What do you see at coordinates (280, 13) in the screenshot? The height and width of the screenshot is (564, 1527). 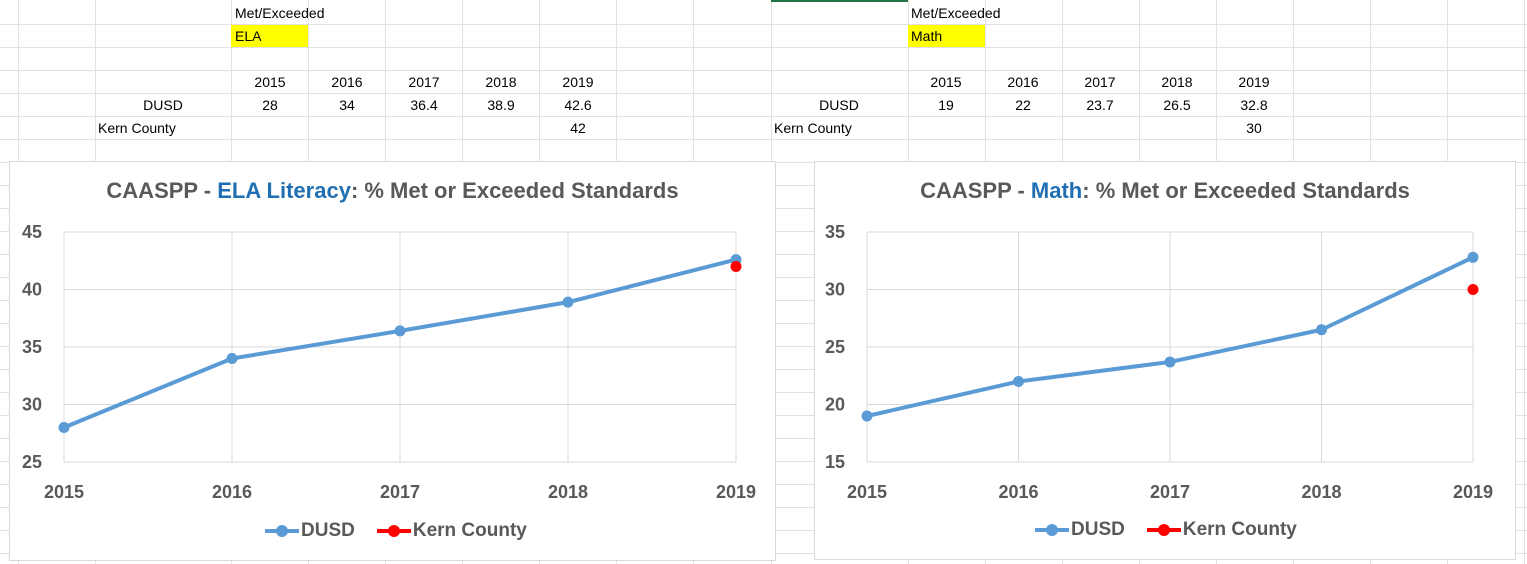 I see `left-met-label: Met/Exceeded` at bounding box center [280, 13].